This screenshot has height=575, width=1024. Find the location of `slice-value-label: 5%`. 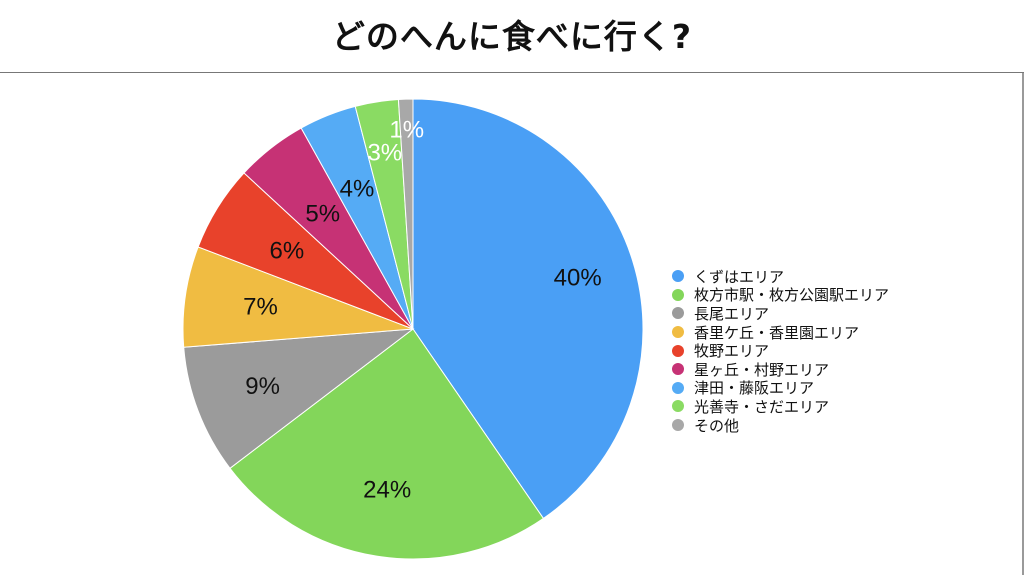

slice-value-label: 5% is located at coordinates (322, 214).